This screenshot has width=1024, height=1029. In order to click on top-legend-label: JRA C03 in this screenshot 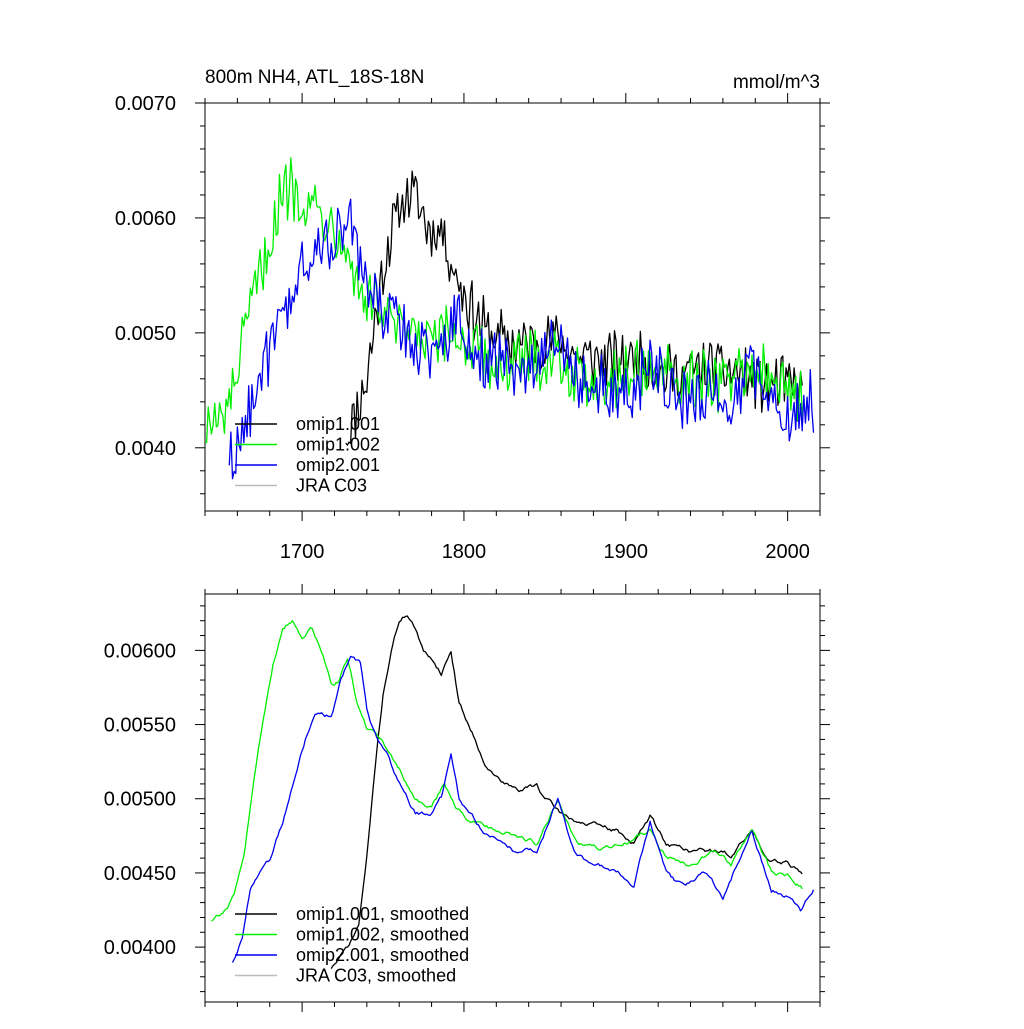, I will do `click(331, 486)`.